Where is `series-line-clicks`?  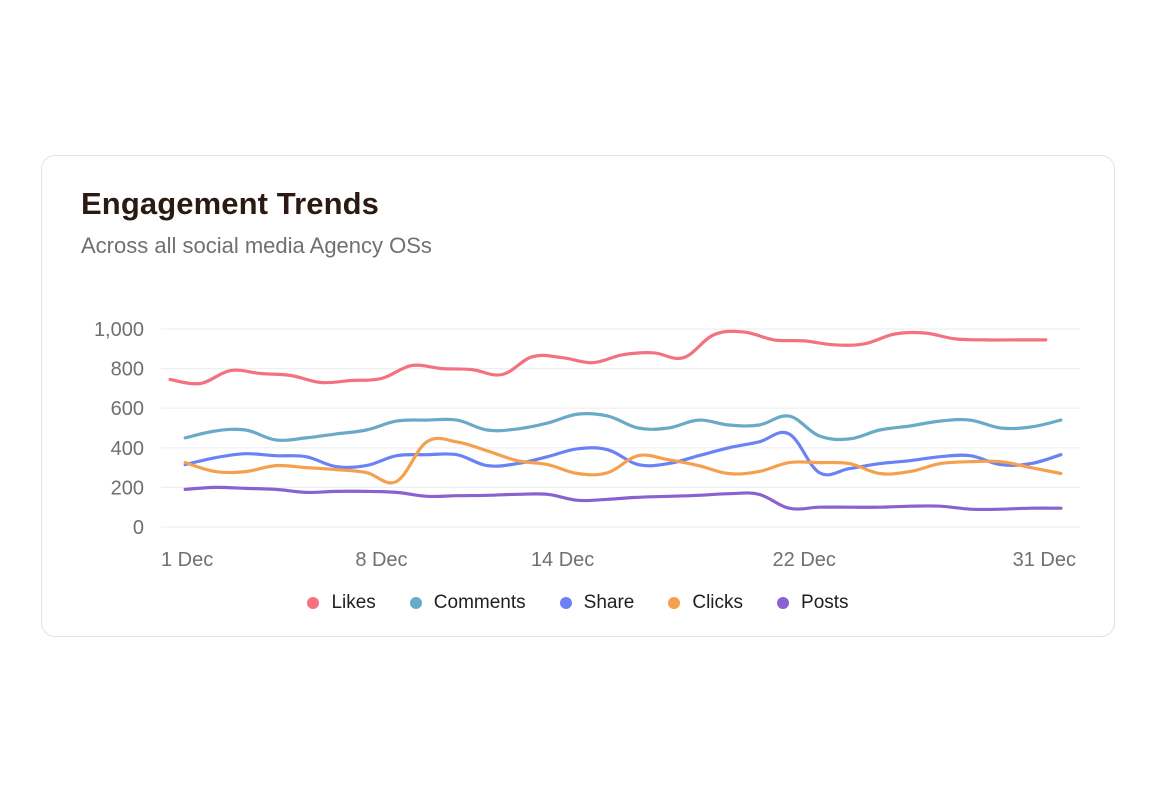
series-line-clicks is located at coordinates (623, 460).